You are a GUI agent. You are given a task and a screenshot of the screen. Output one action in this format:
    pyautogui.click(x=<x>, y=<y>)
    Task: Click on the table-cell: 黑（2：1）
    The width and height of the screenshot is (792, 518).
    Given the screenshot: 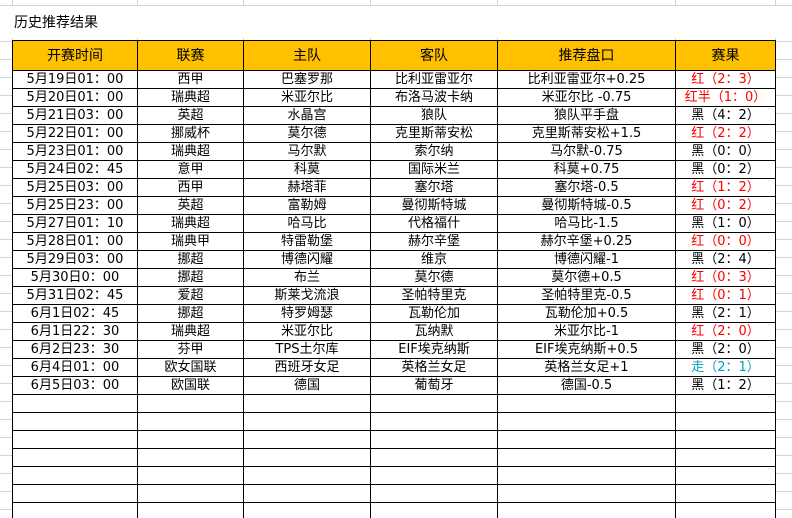 What is the action you would take?
    pyautogui.click(x=725, y=313)
    